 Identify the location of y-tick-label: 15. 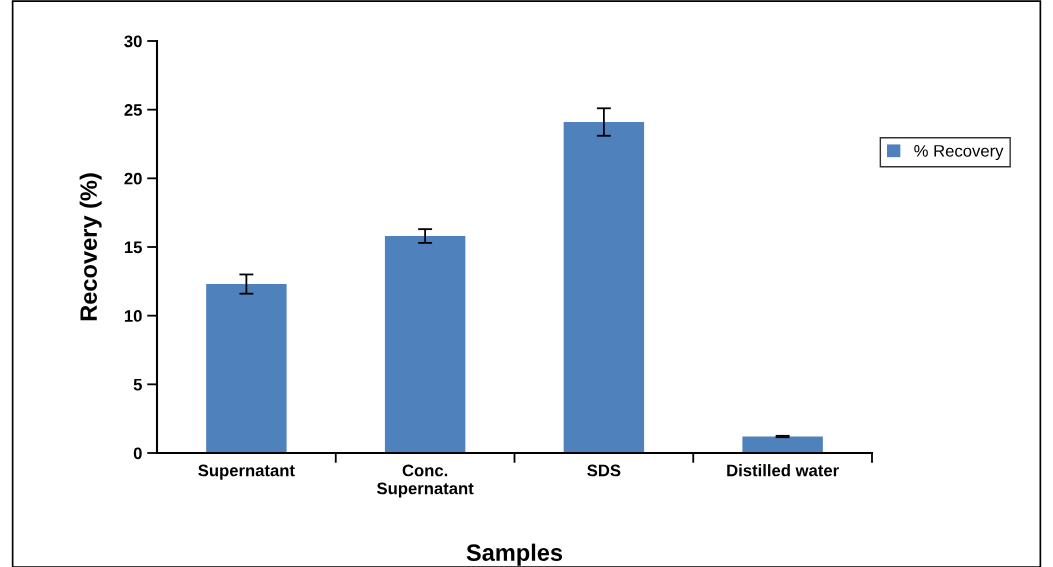
(133, 247).